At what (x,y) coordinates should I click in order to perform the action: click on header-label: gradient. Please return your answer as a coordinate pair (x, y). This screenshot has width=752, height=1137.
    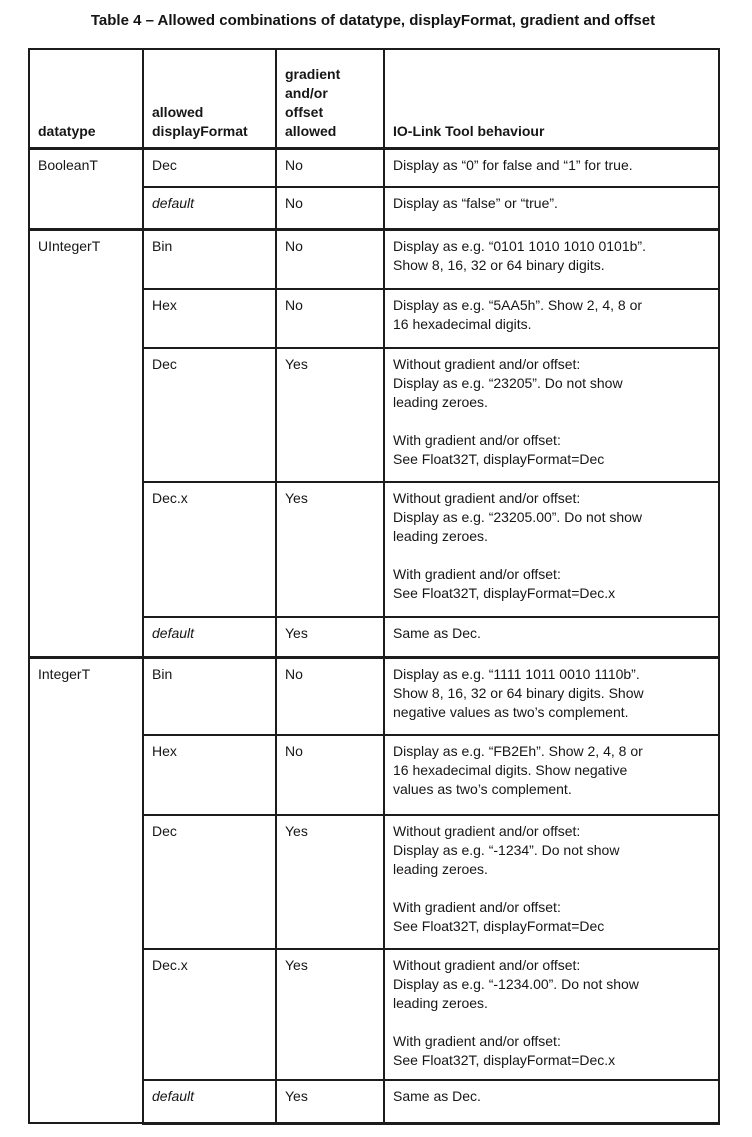
    Looking at the image, I should click on (313, 73).